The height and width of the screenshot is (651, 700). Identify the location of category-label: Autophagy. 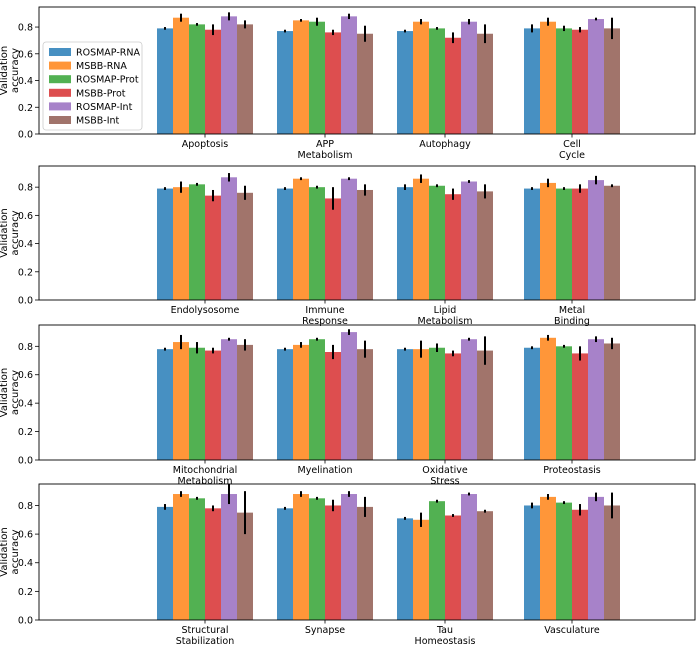
(445, 144).